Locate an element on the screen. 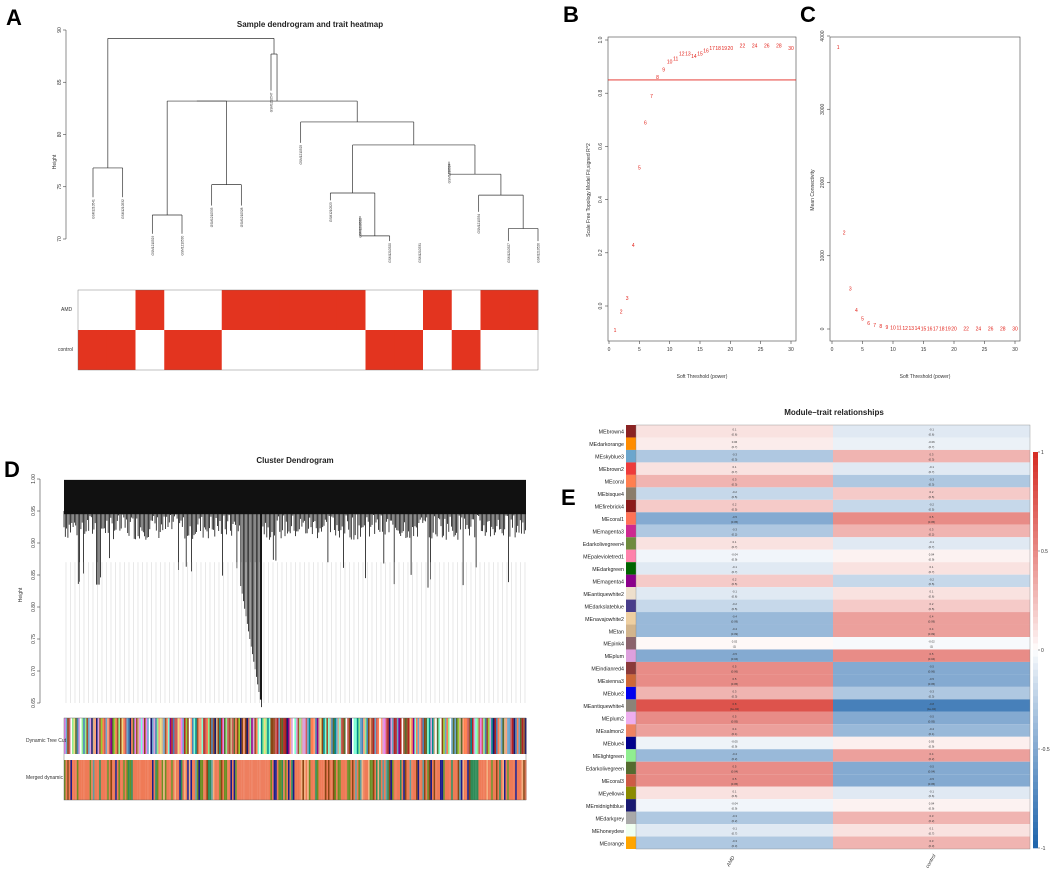 The height and width of the screenshot is (873, 1052). panel-a-leaf-label: GSM1210529 is located at coordinates (153, 246).